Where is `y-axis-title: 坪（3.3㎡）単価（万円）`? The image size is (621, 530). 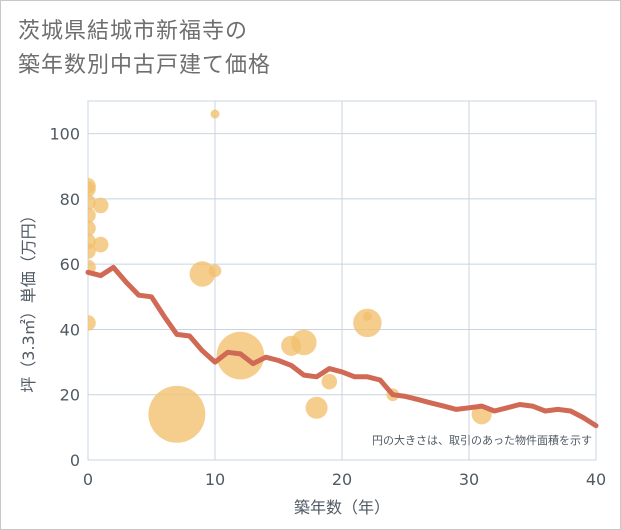
y-axis-title: 坪（3.3㎡）単価（万円） is located at coordinates (28, 299).